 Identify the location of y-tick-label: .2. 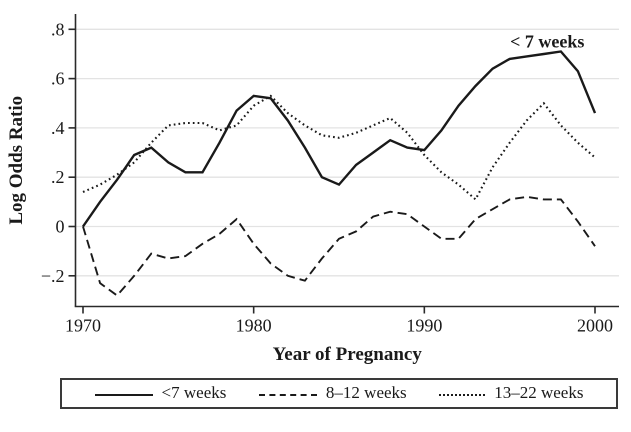
(58, 177).